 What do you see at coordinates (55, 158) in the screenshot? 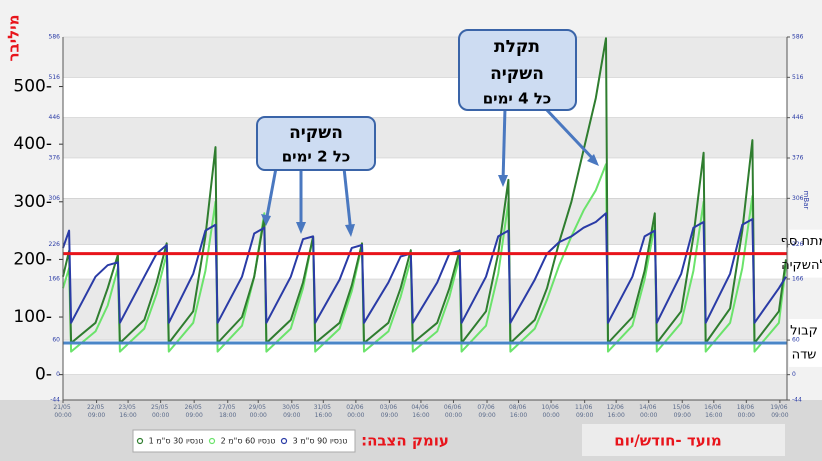
I see `y-tick-label: 376` at bounding box center [55, 158].